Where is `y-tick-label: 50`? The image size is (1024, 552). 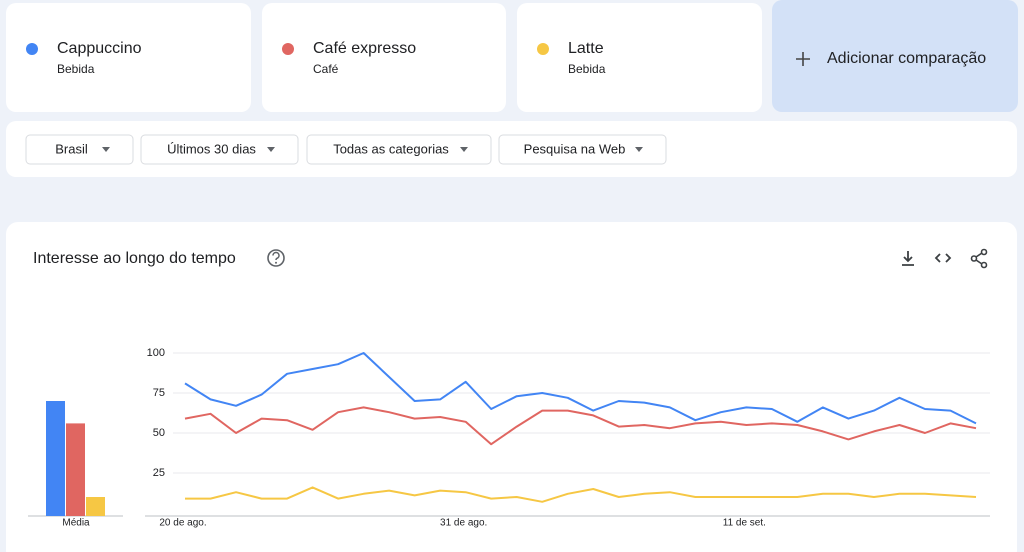 y-tick-label: 50 is located at coordinates (159, 433).